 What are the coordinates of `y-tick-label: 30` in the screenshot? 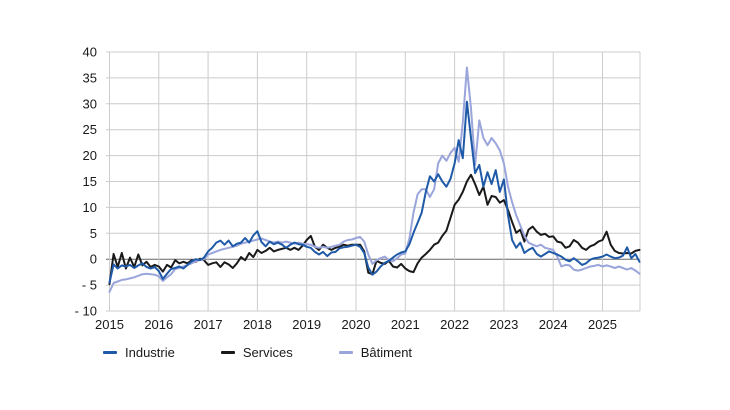 It's located at (90, 103).